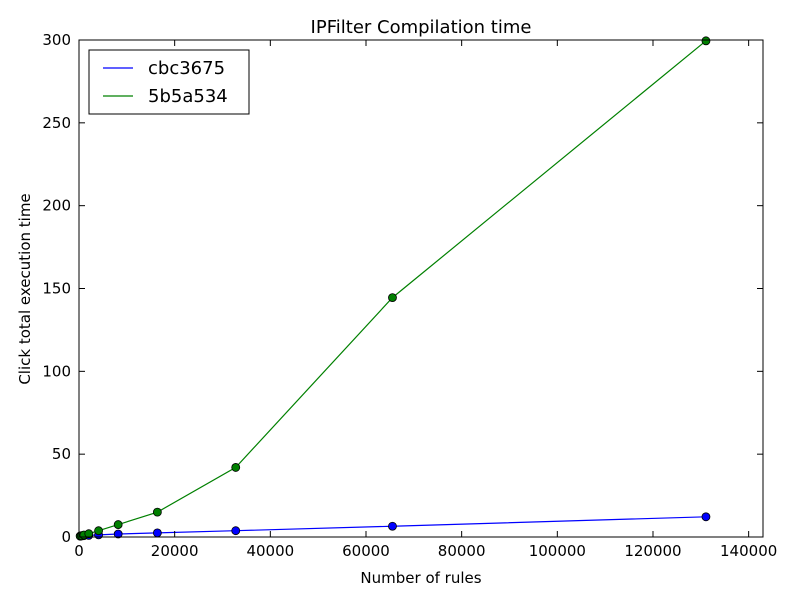  I want to click on x-tick-label: 40000, so click(270, 551).